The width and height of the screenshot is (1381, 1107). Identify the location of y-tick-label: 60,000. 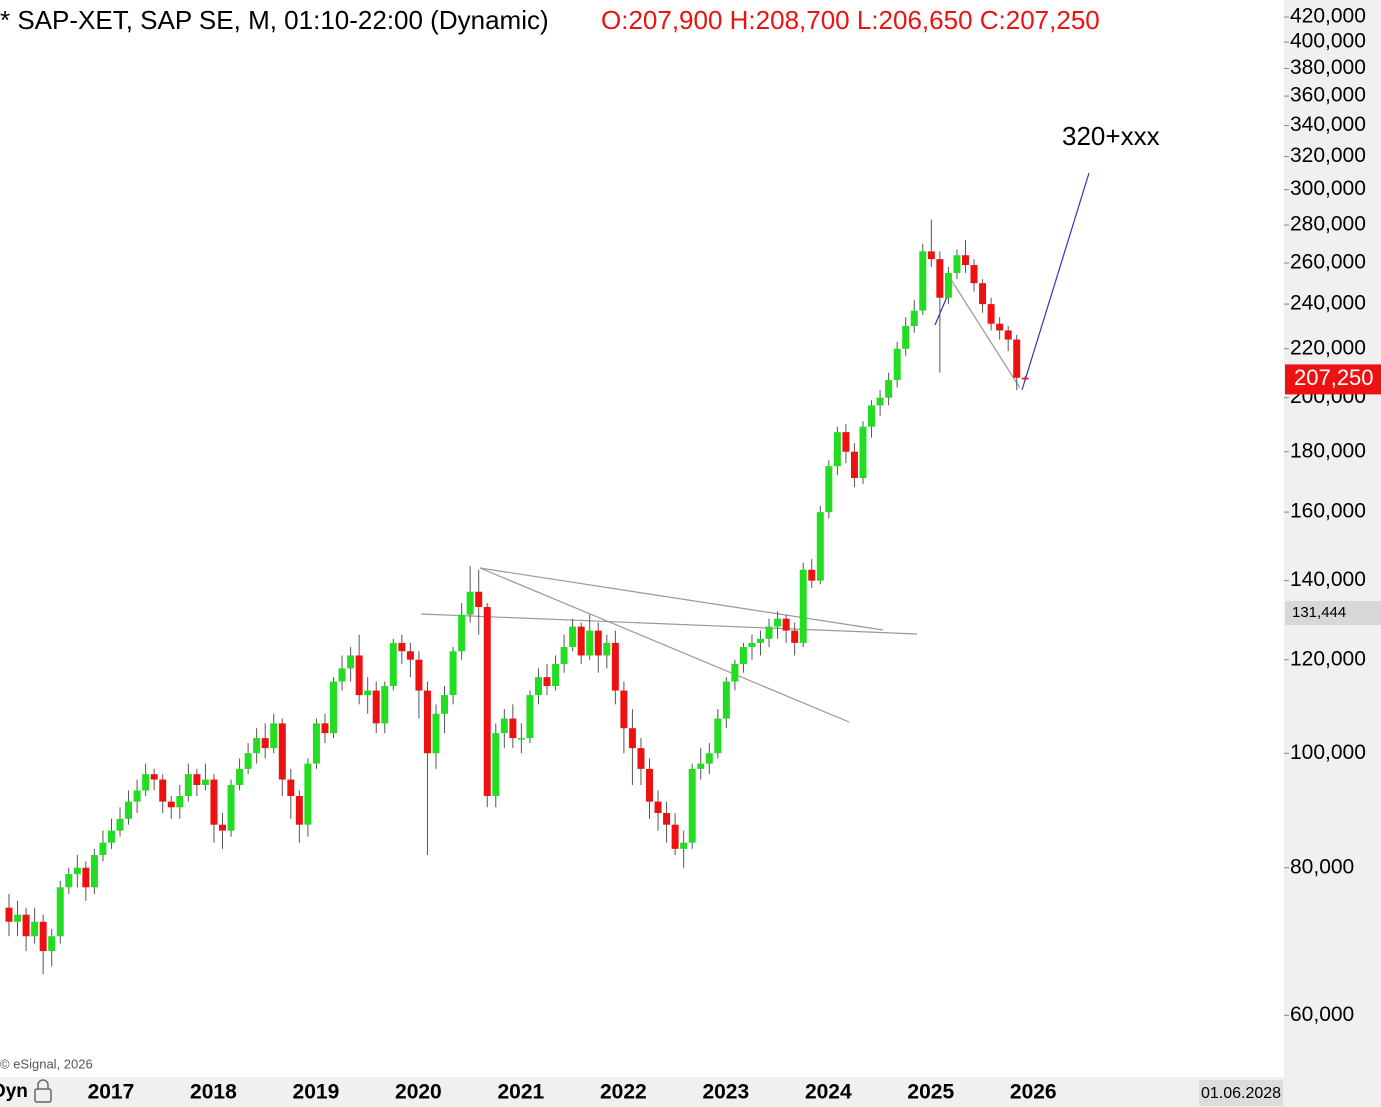
(1322, 1014).